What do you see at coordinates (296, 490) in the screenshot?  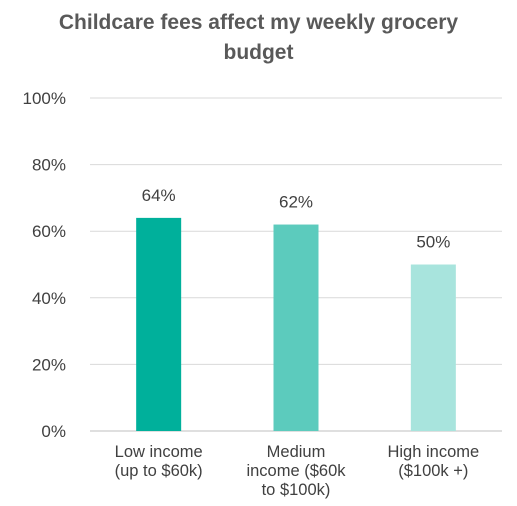 I see `category-label-line: to $100k)` at bounding box center [296, 490].